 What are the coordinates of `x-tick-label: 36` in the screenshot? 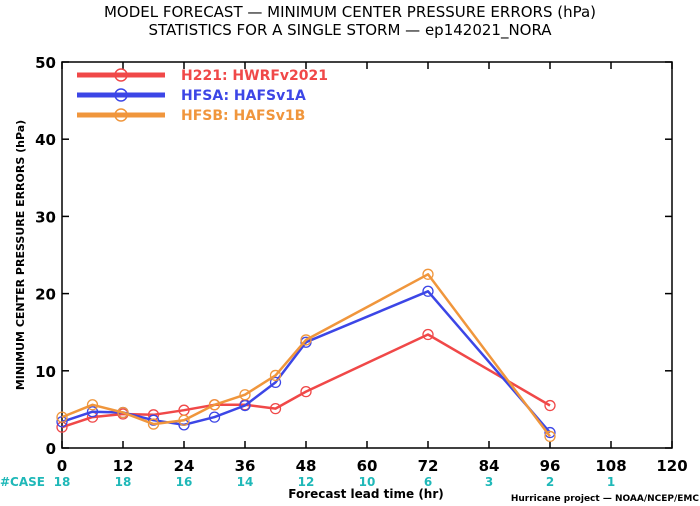 It's located at (245, 466).